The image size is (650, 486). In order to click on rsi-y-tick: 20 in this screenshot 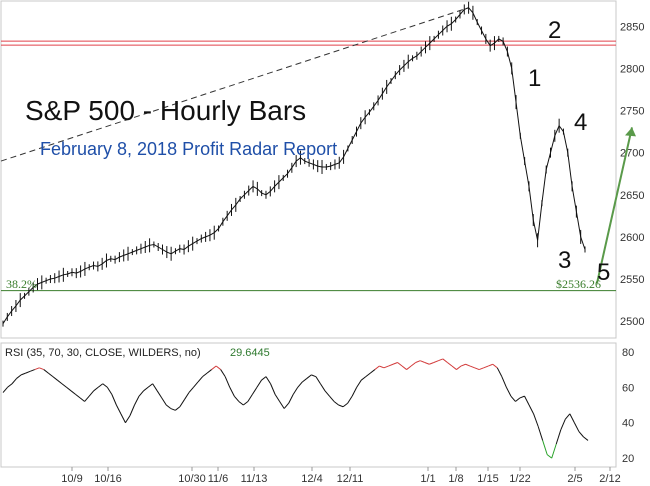, I will do `click(628, 459)`.